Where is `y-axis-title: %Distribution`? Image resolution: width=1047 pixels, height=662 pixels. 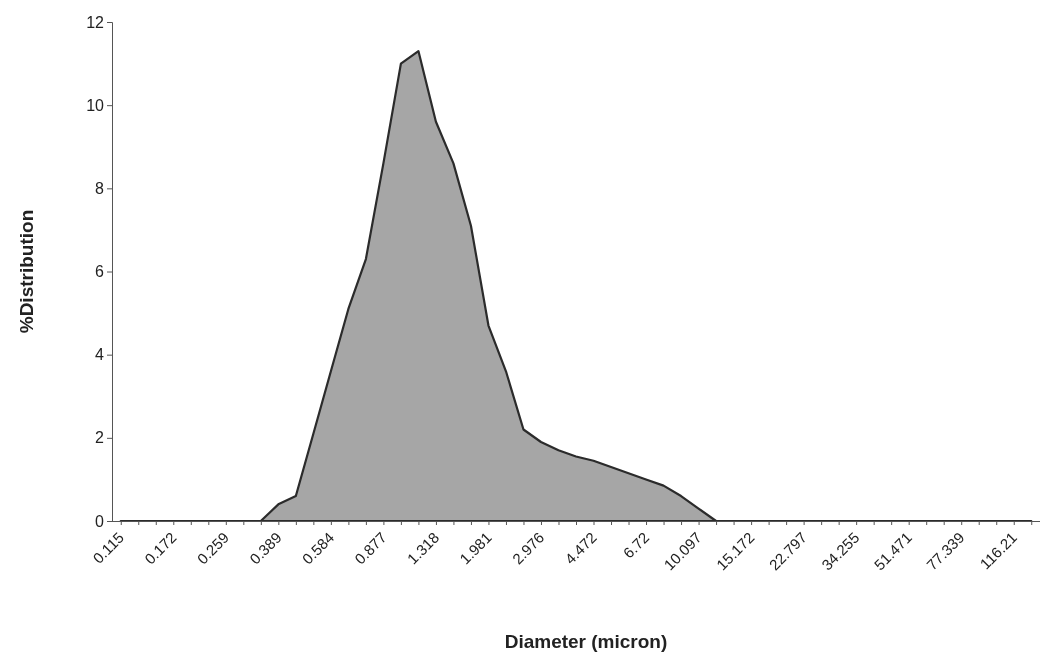 y-axis-title: %Distribution is located at coordinates (26, 271).